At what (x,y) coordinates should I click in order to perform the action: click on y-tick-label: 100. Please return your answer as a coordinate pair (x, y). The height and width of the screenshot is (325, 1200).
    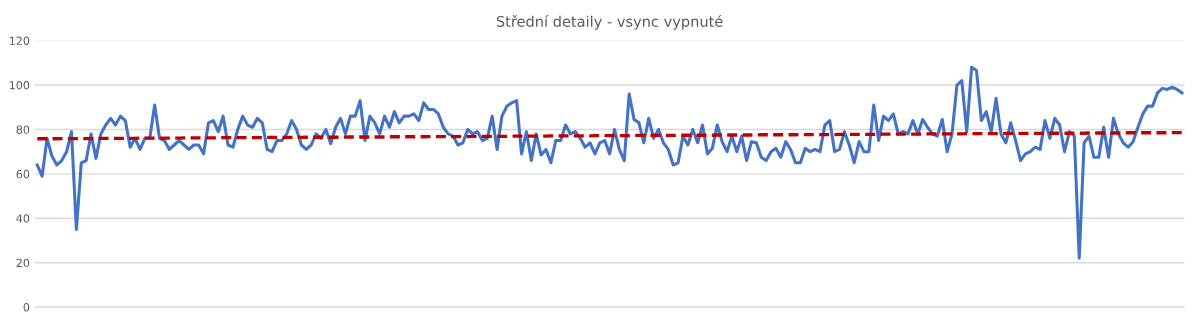
    Looking at the image, I should click on (19, 85).